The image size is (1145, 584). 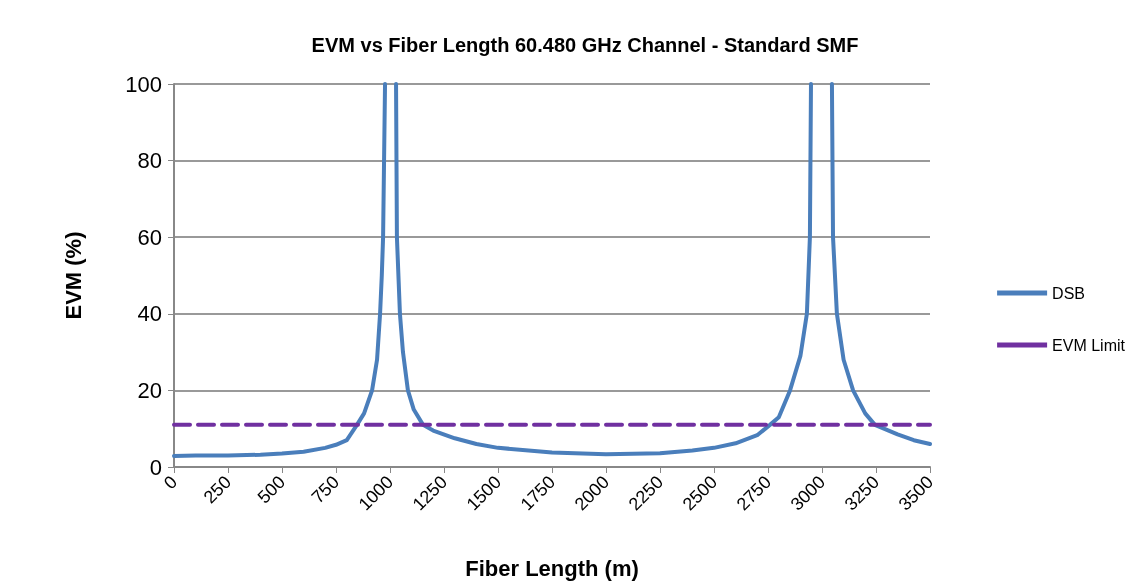 I want to click on y-tick-label: 100, so click(x=143, y=84).